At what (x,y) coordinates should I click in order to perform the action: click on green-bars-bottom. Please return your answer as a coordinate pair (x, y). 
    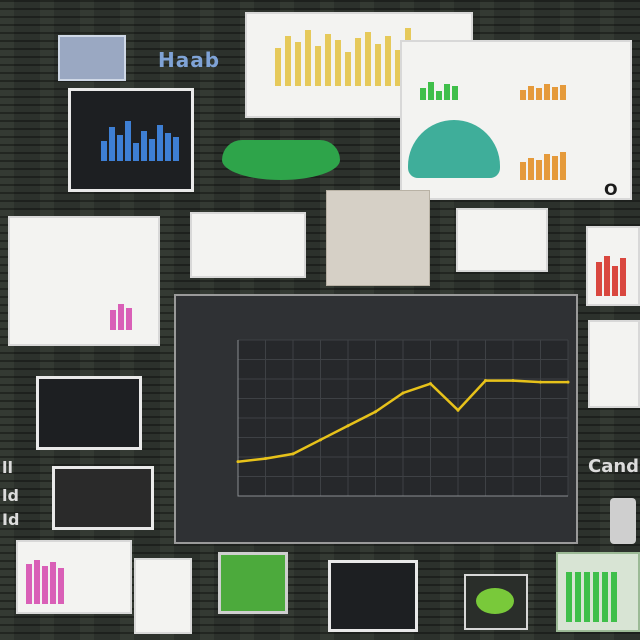
    Looking at the image, I should click on (591, 597).